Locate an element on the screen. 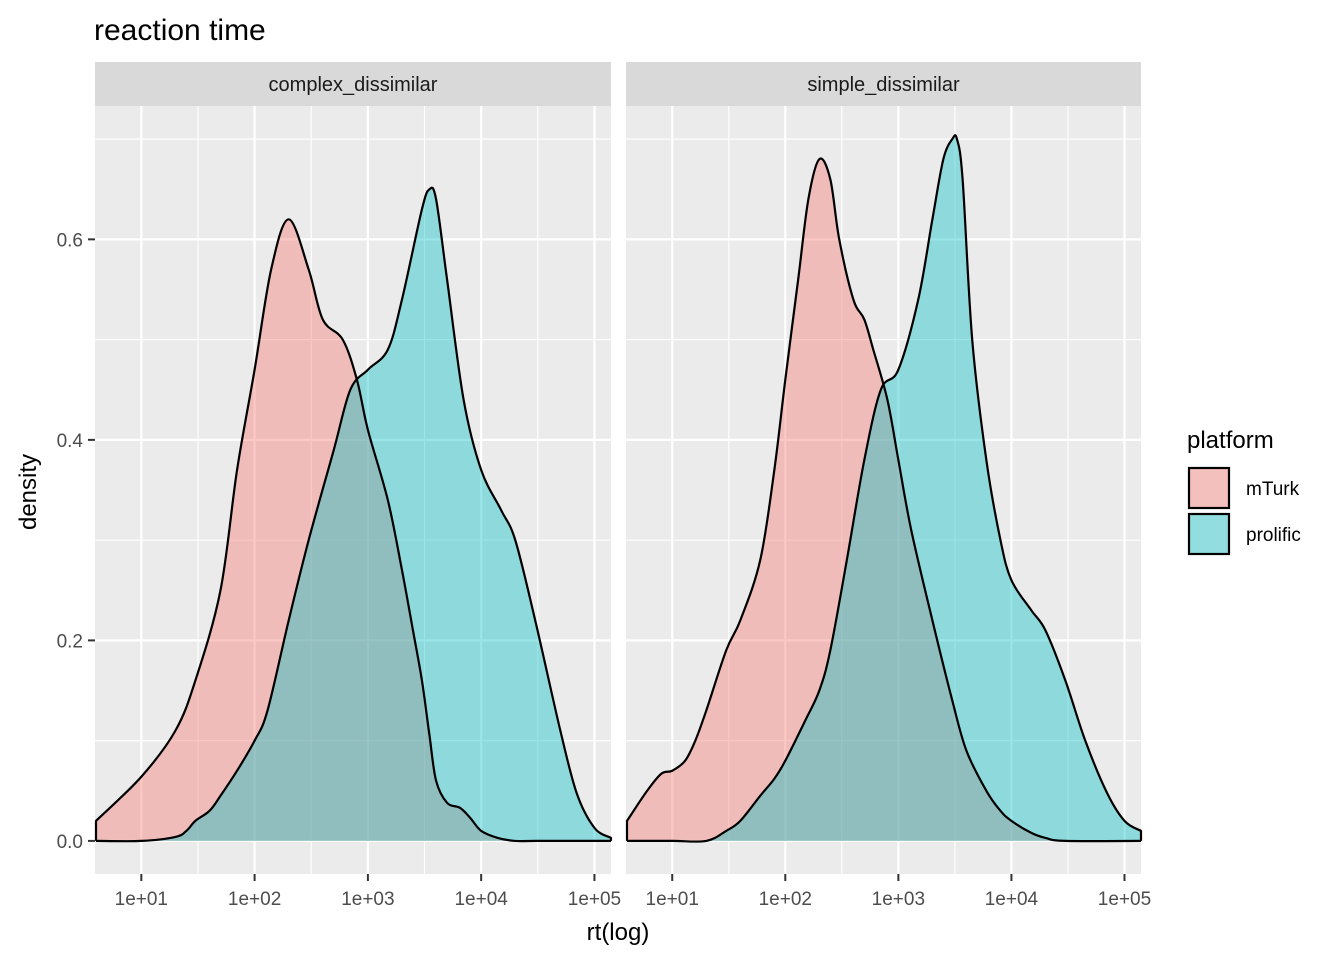 The image size is (1344, 960). legend-swatch-prolific is located at coordinates (1209, 534).